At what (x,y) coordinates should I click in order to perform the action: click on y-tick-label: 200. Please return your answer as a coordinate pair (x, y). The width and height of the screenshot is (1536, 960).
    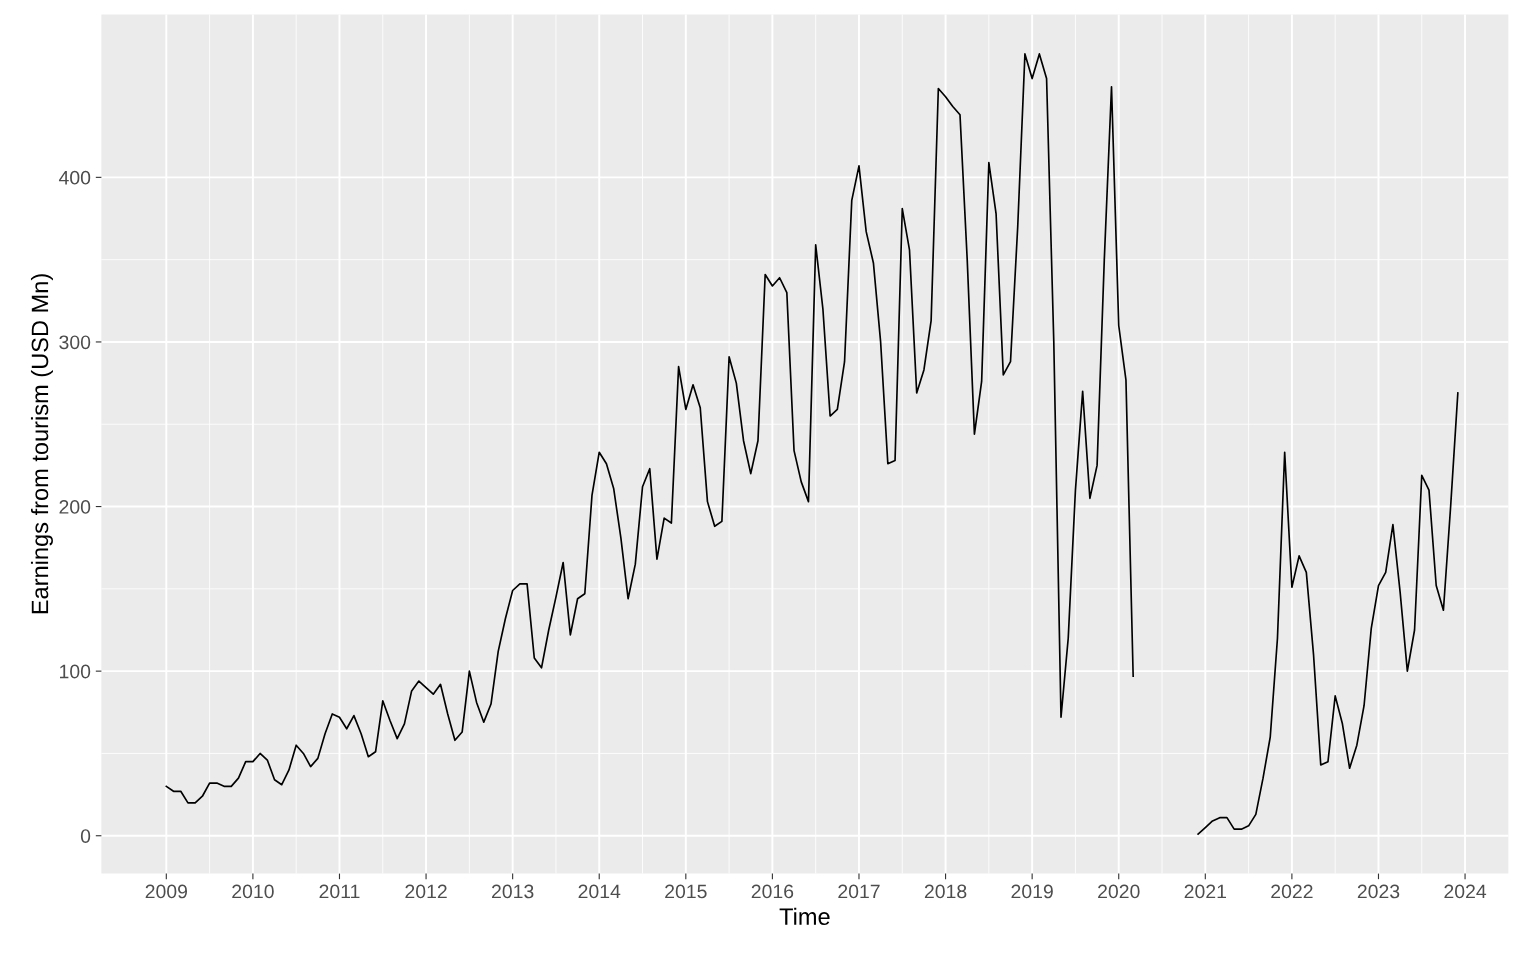
    Looking at the image, I should click on (75, 507).